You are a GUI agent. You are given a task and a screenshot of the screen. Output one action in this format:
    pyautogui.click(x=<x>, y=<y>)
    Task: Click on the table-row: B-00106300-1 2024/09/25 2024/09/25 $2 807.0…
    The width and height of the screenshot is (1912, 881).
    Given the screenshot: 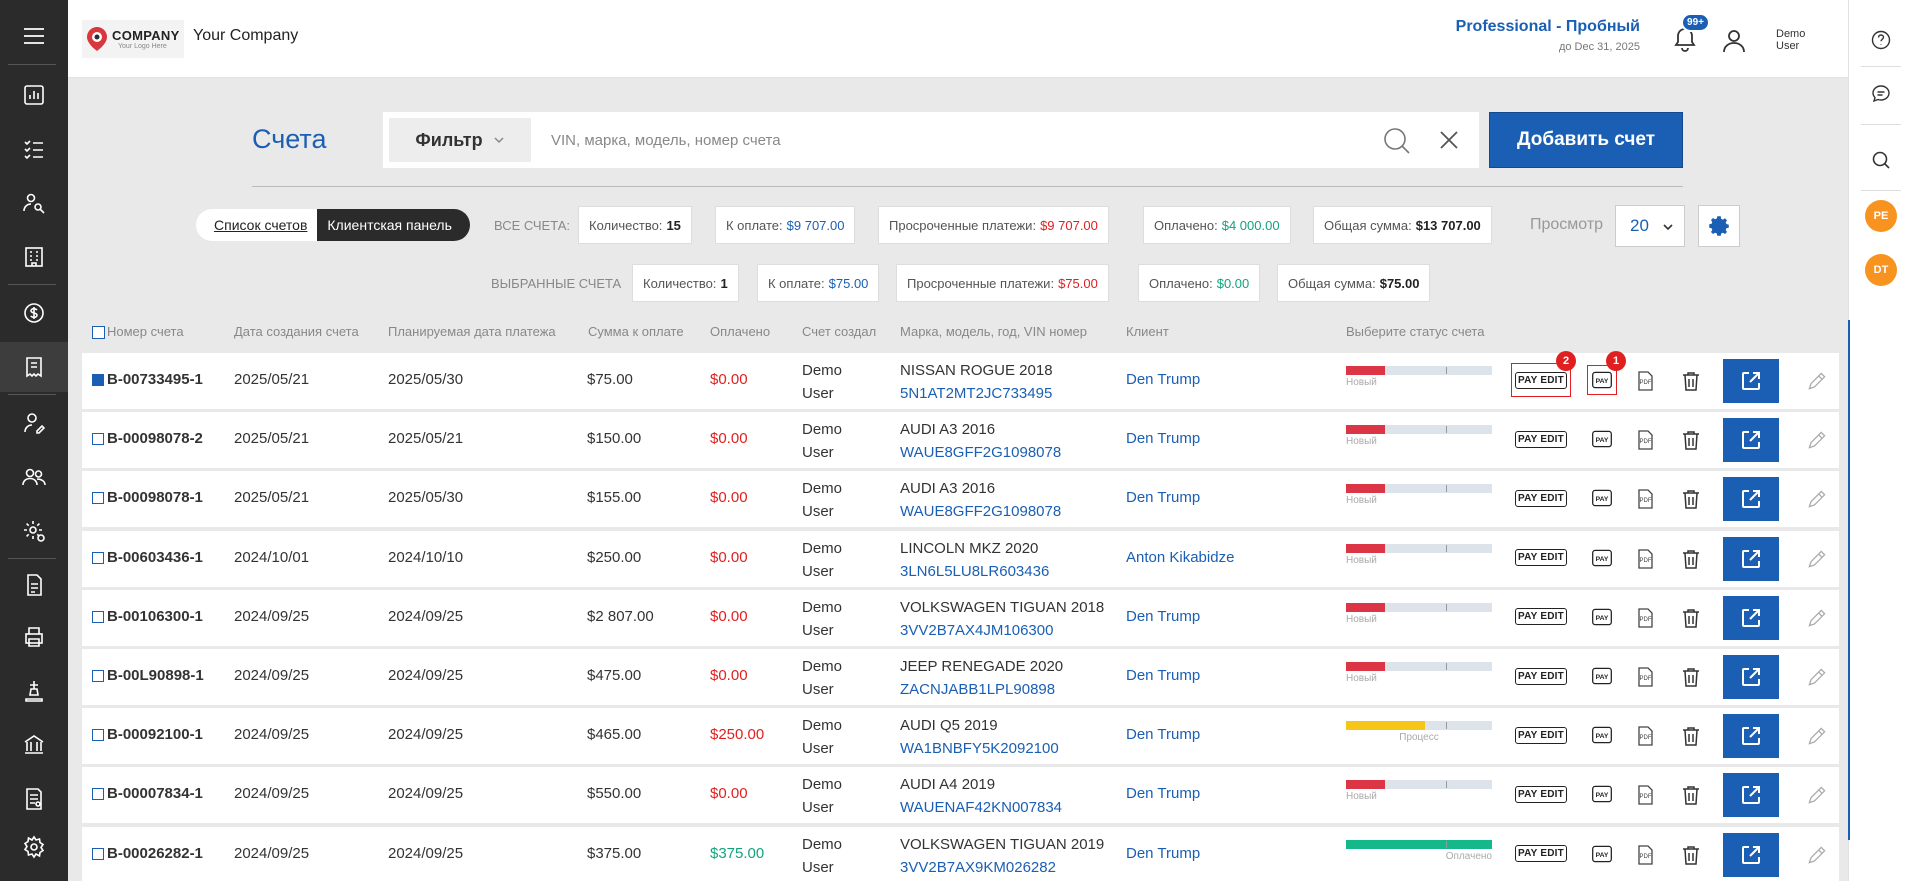 What is the action you would take?
    pyautogui.click(x=960, y=617)
    